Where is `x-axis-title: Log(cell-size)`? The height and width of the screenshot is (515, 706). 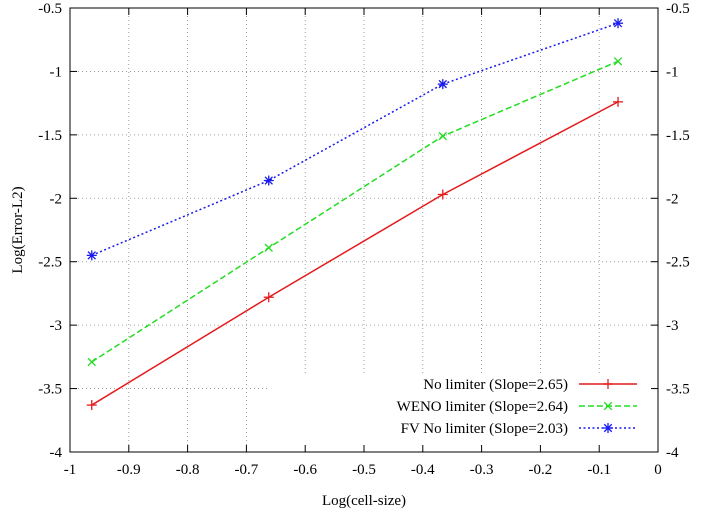
x-axis-title: Log(cell-size) is located at coordinates (364, 501).